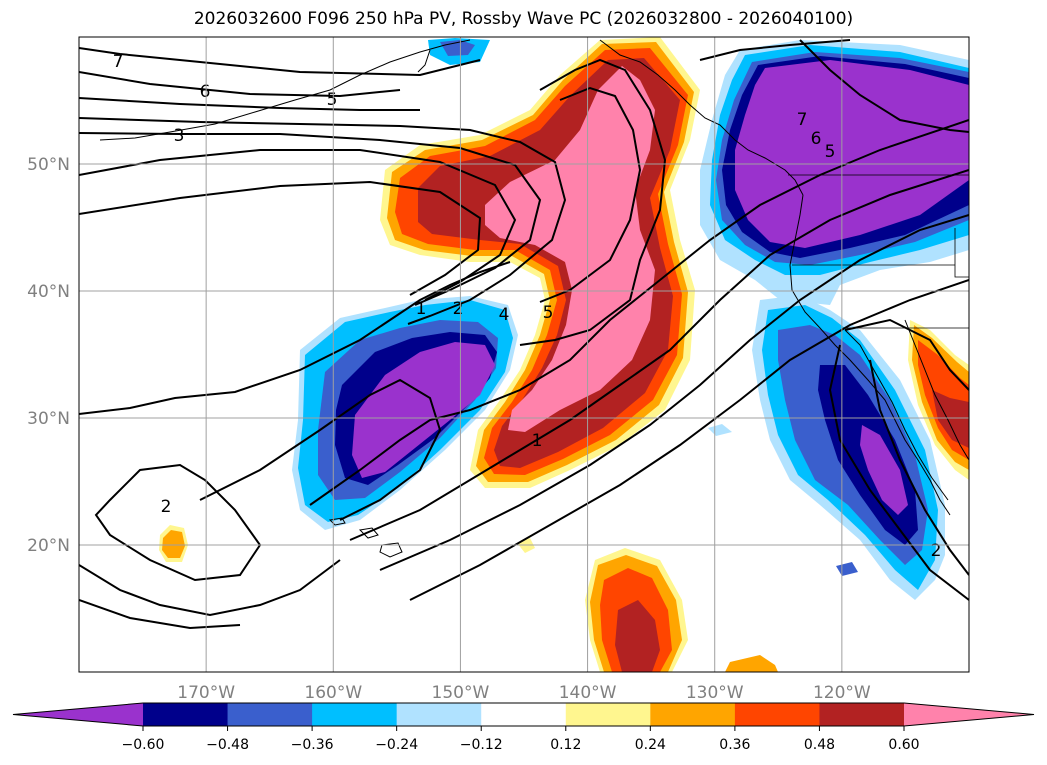 This screenshot has width=1047, height=765. I want to click on contour-label: 3, so click(179, 136).